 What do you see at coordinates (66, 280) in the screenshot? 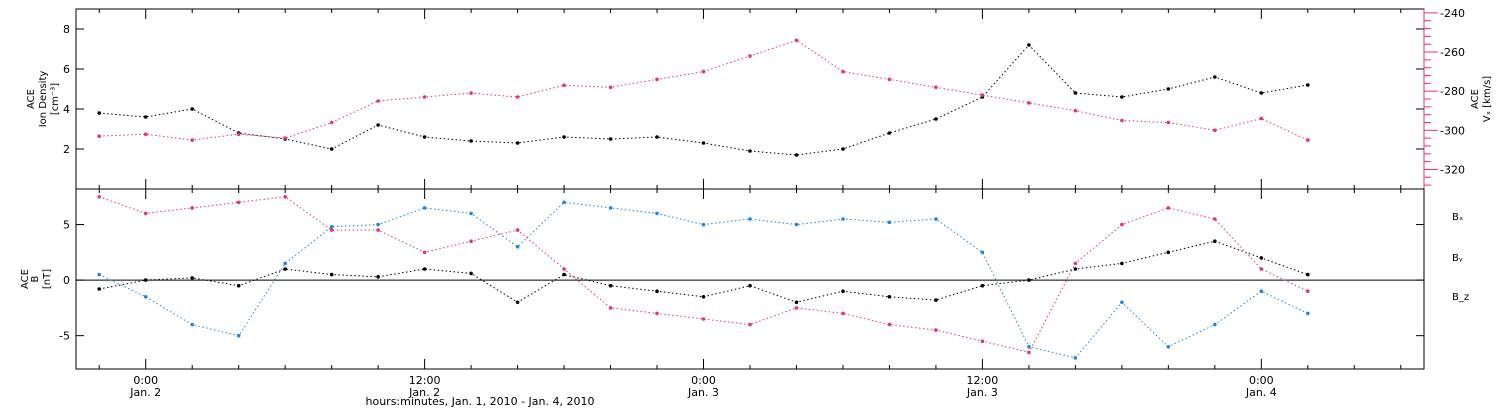
I see `b-tick-label: 0` at bounding box center [66, 280].